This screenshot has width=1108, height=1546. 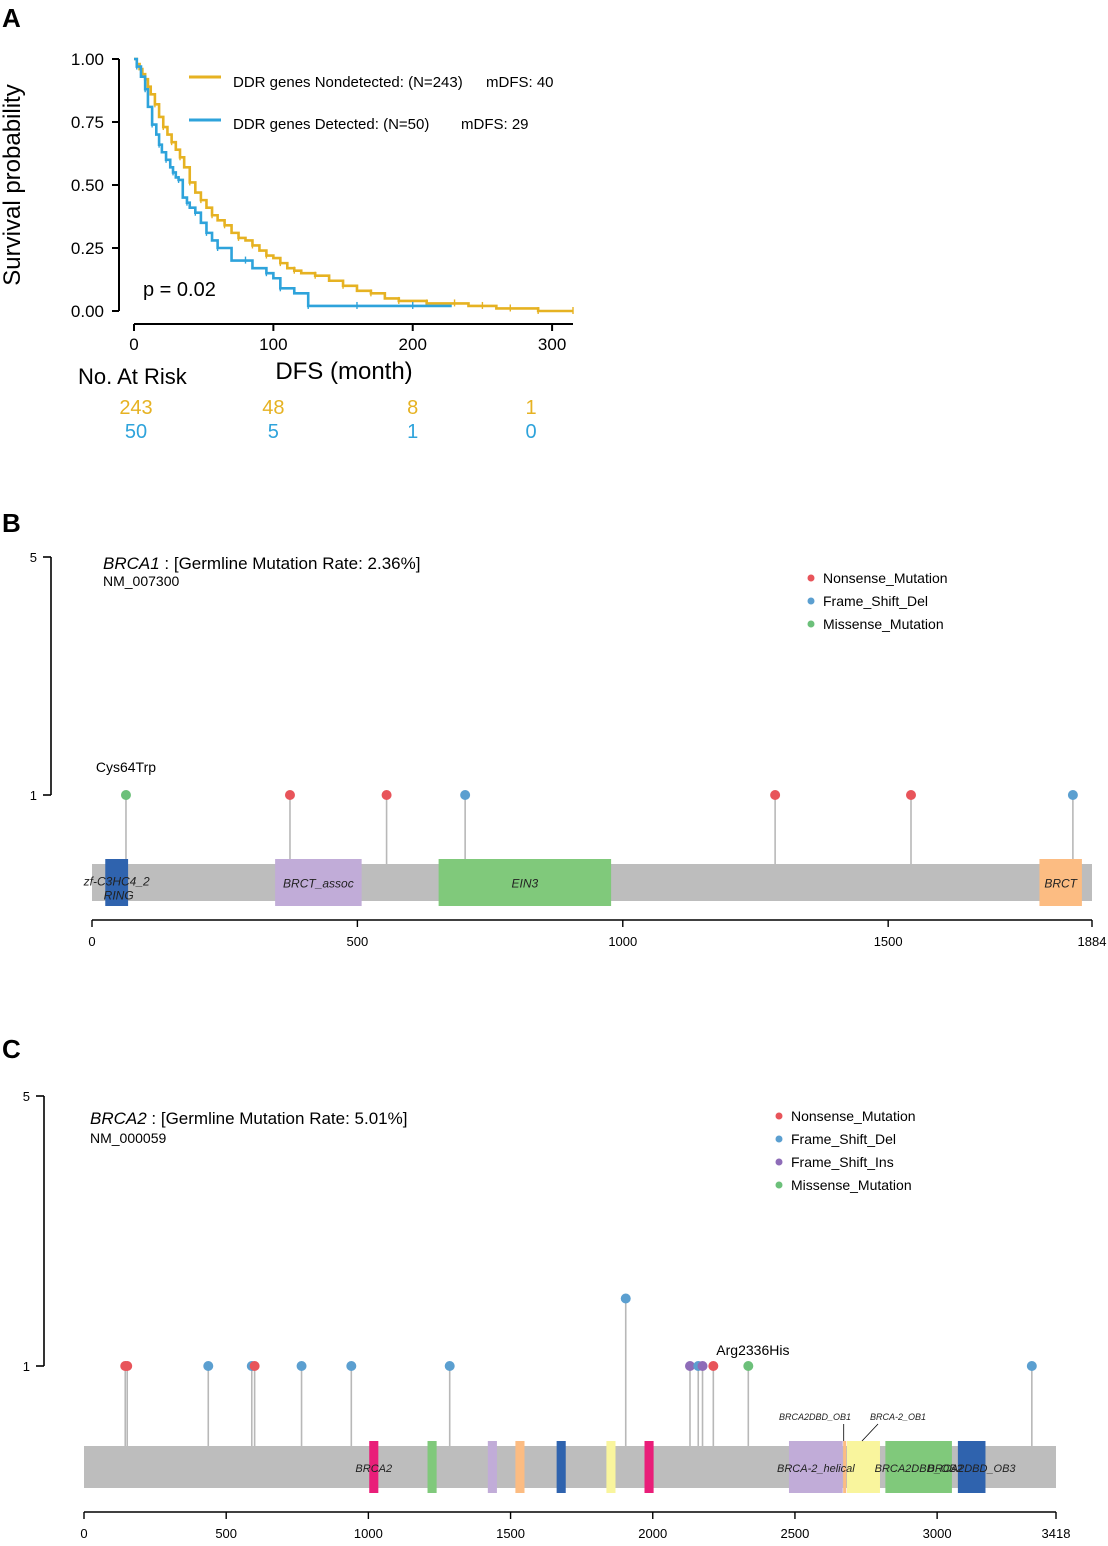 What do you see at coordinates (87, 59) in the screenshot?
I see `km-y-tick-label: 1.00` at bounding box center [87, 59].